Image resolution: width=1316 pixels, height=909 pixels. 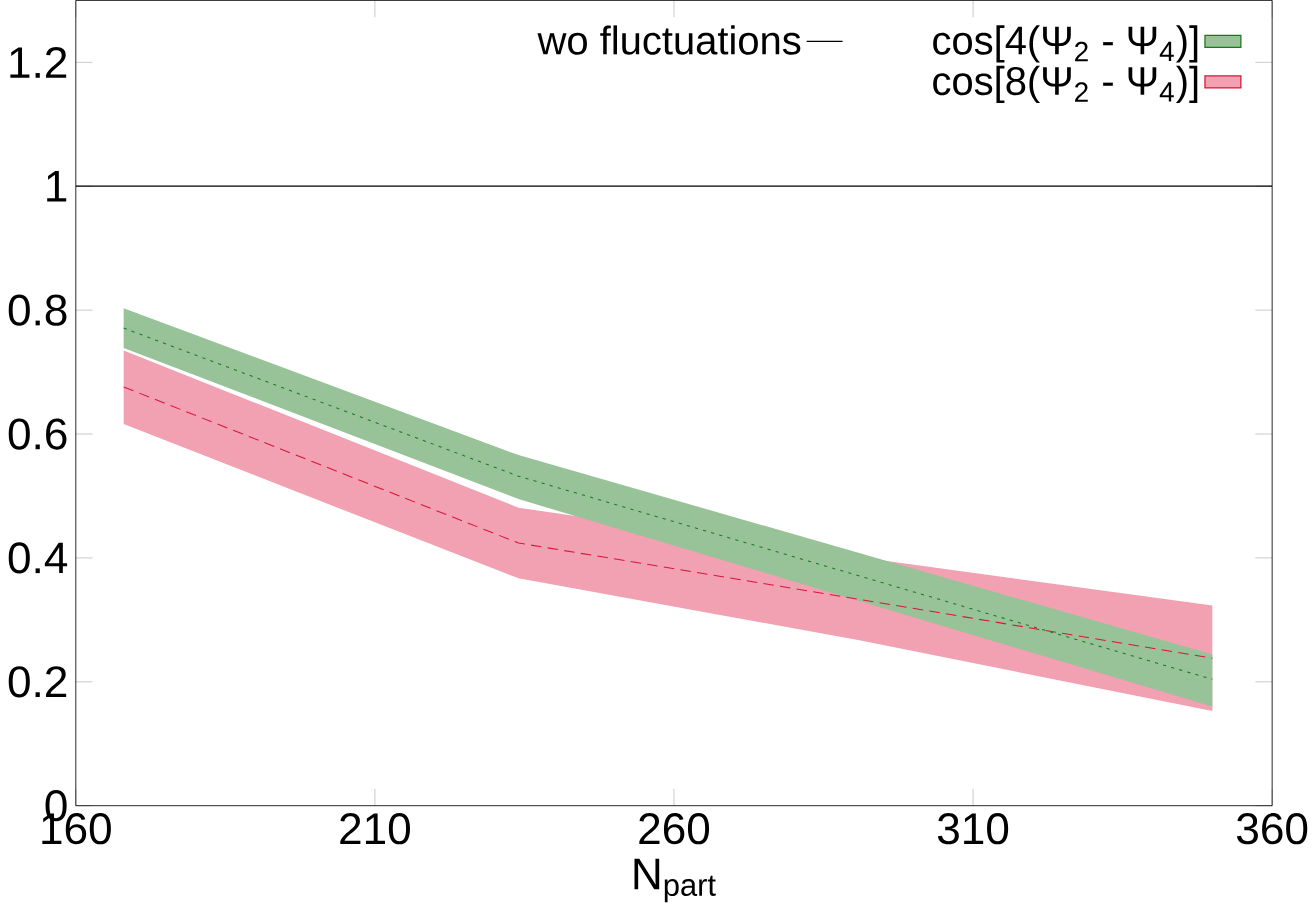 I want to click on y-tick-label: 0.4, so click(x=38, y=558).